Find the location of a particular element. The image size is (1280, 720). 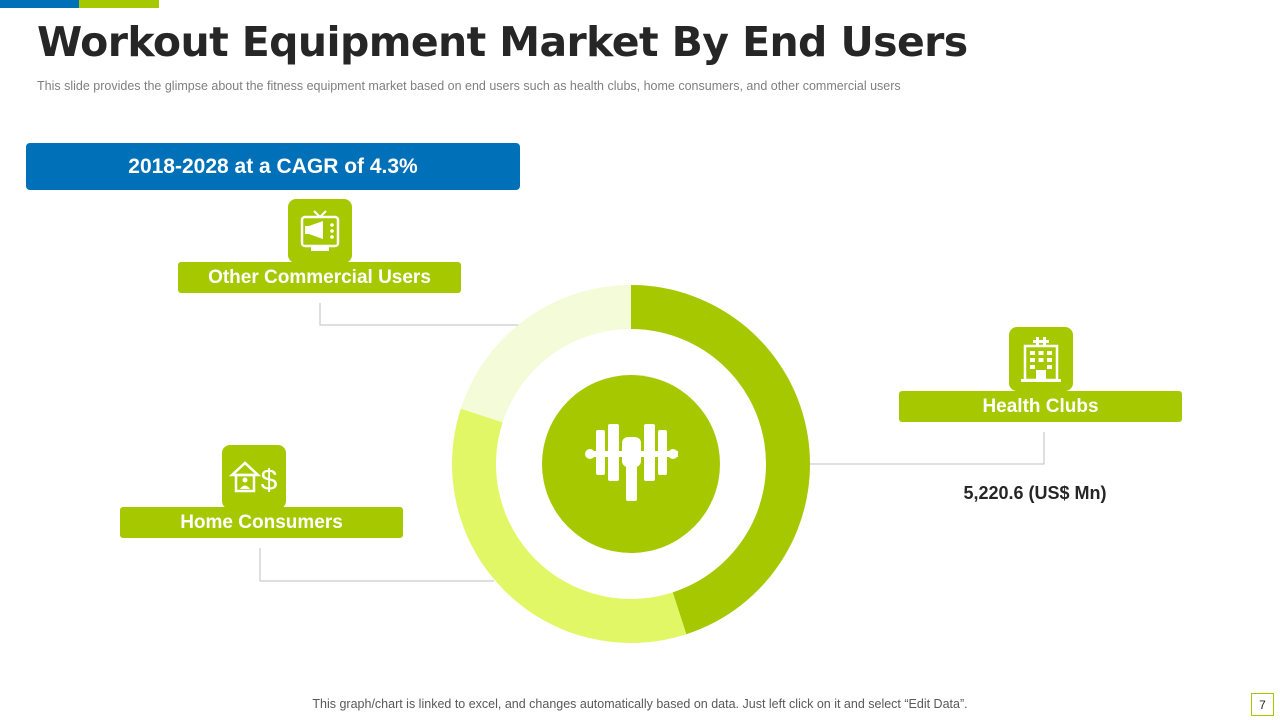

accent-bar-blue is located at coordinates (39, 4).